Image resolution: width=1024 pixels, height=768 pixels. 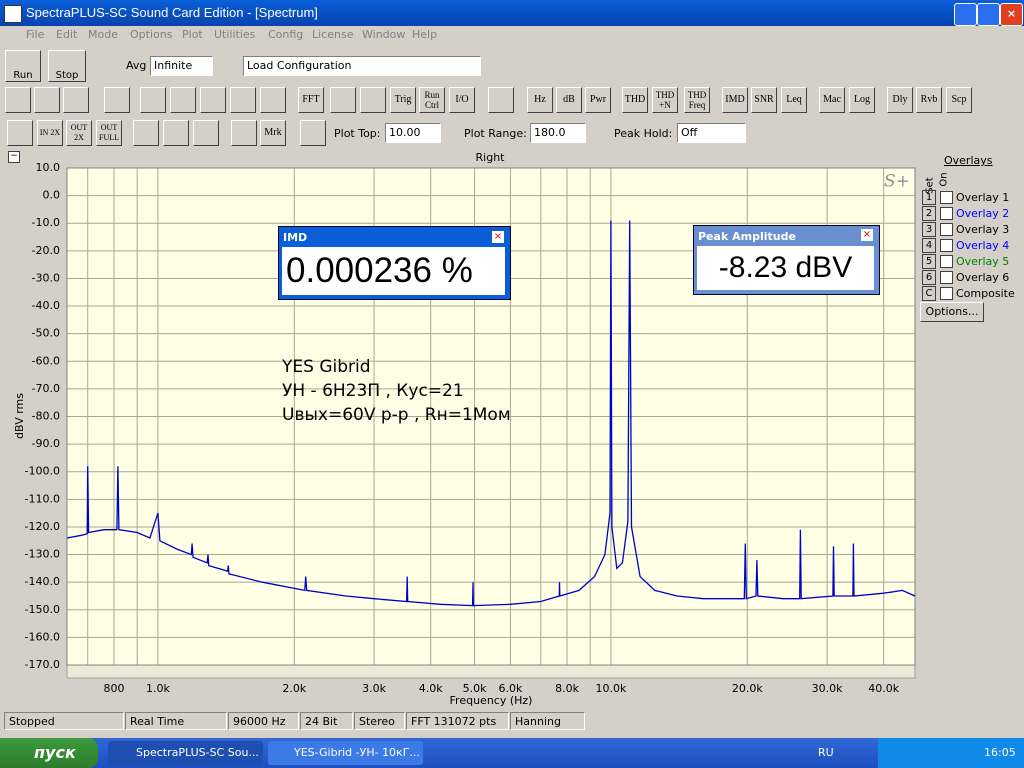 I want to click on toolbar-button: Pwr, so click(x=598, y=100).